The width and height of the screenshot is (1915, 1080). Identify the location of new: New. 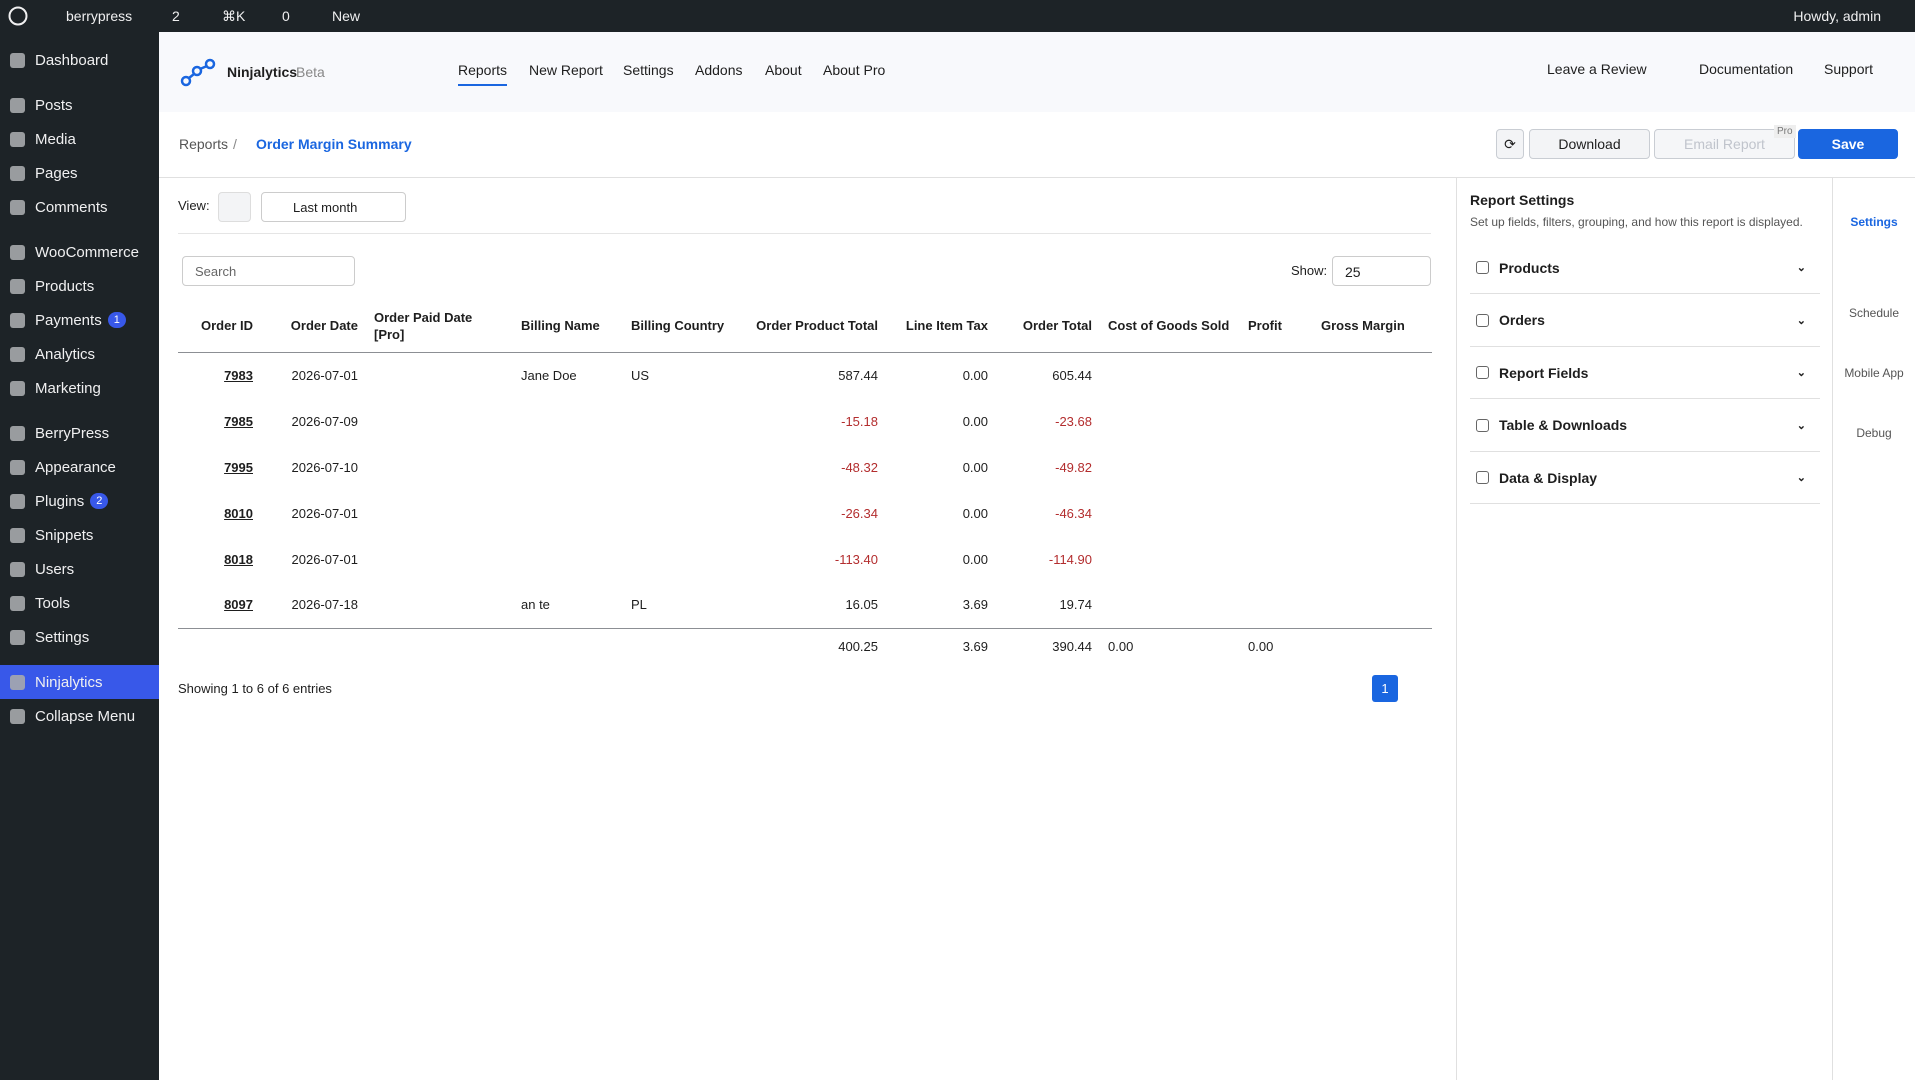
(346, 16).